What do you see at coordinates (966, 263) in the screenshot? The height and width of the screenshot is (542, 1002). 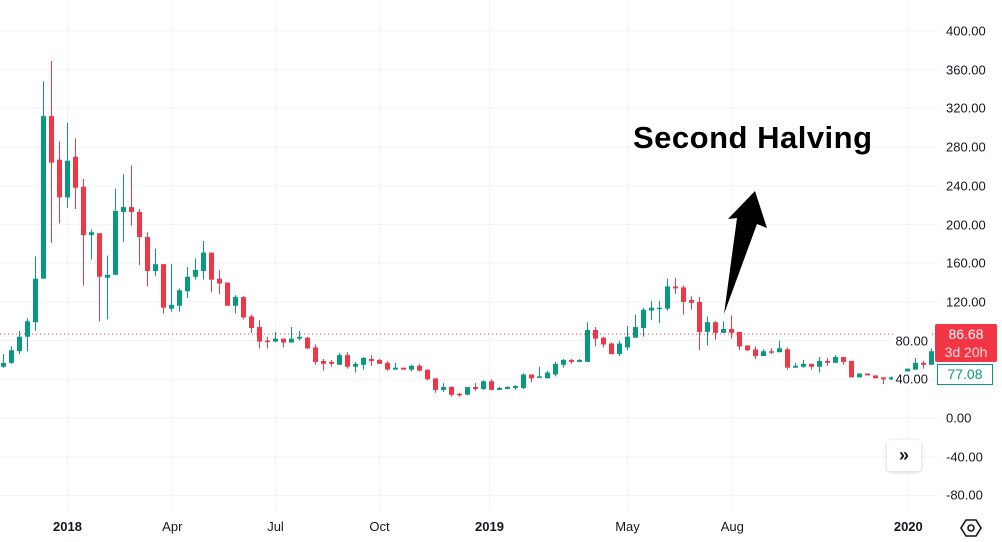 I see `y-tick-label: 160.00` at bounding box center [966, 263].